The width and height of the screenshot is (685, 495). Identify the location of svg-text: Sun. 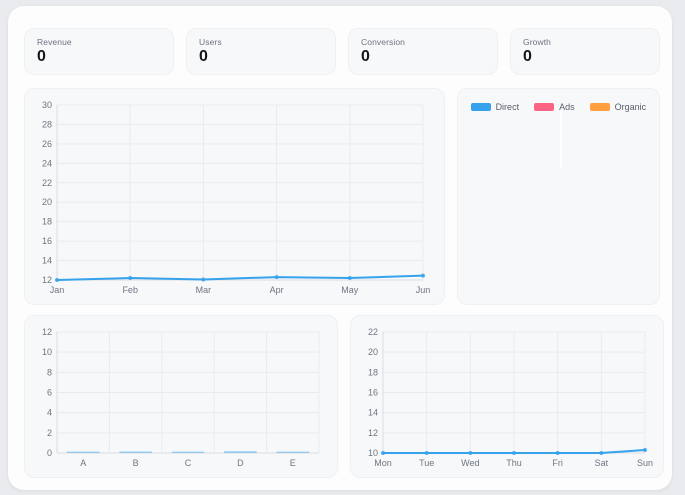
(645, 463).